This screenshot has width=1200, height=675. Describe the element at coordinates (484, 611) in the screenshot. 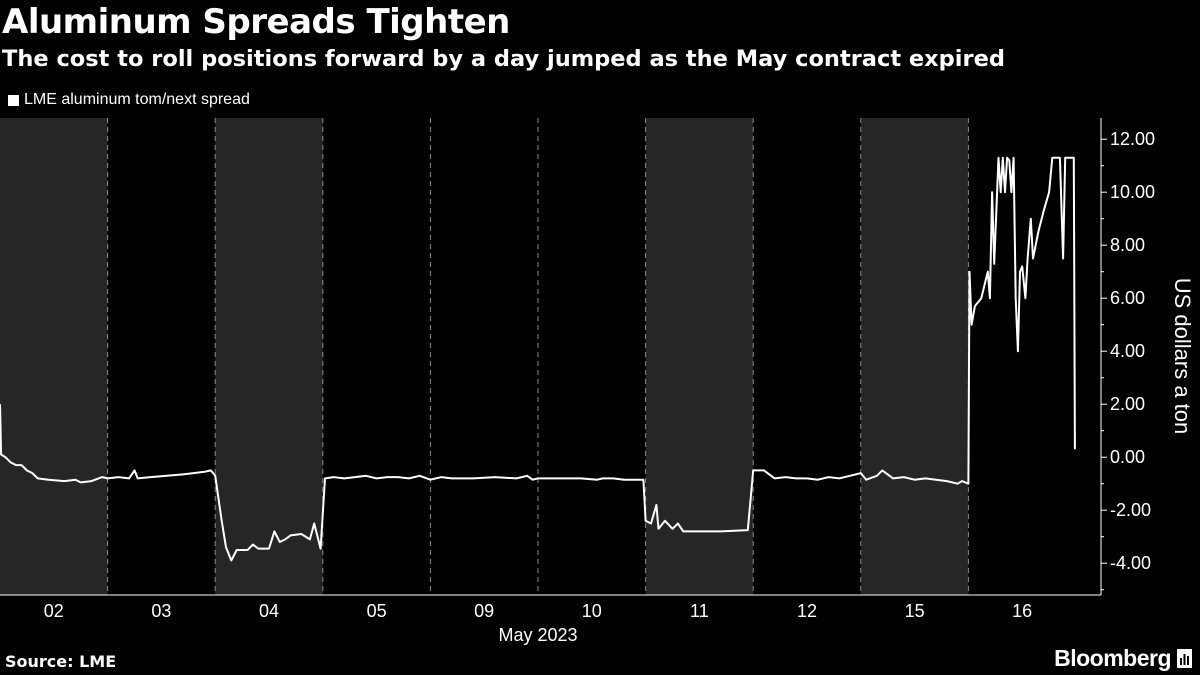

I see `x-tick-label-09: 09` at that location.